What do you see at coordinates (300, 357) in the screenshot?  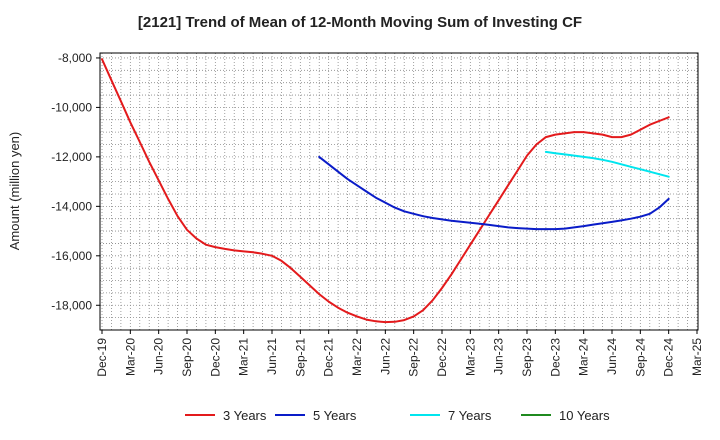 I see `x-tick-label: Sep-21` at bounding box center [300, 357].